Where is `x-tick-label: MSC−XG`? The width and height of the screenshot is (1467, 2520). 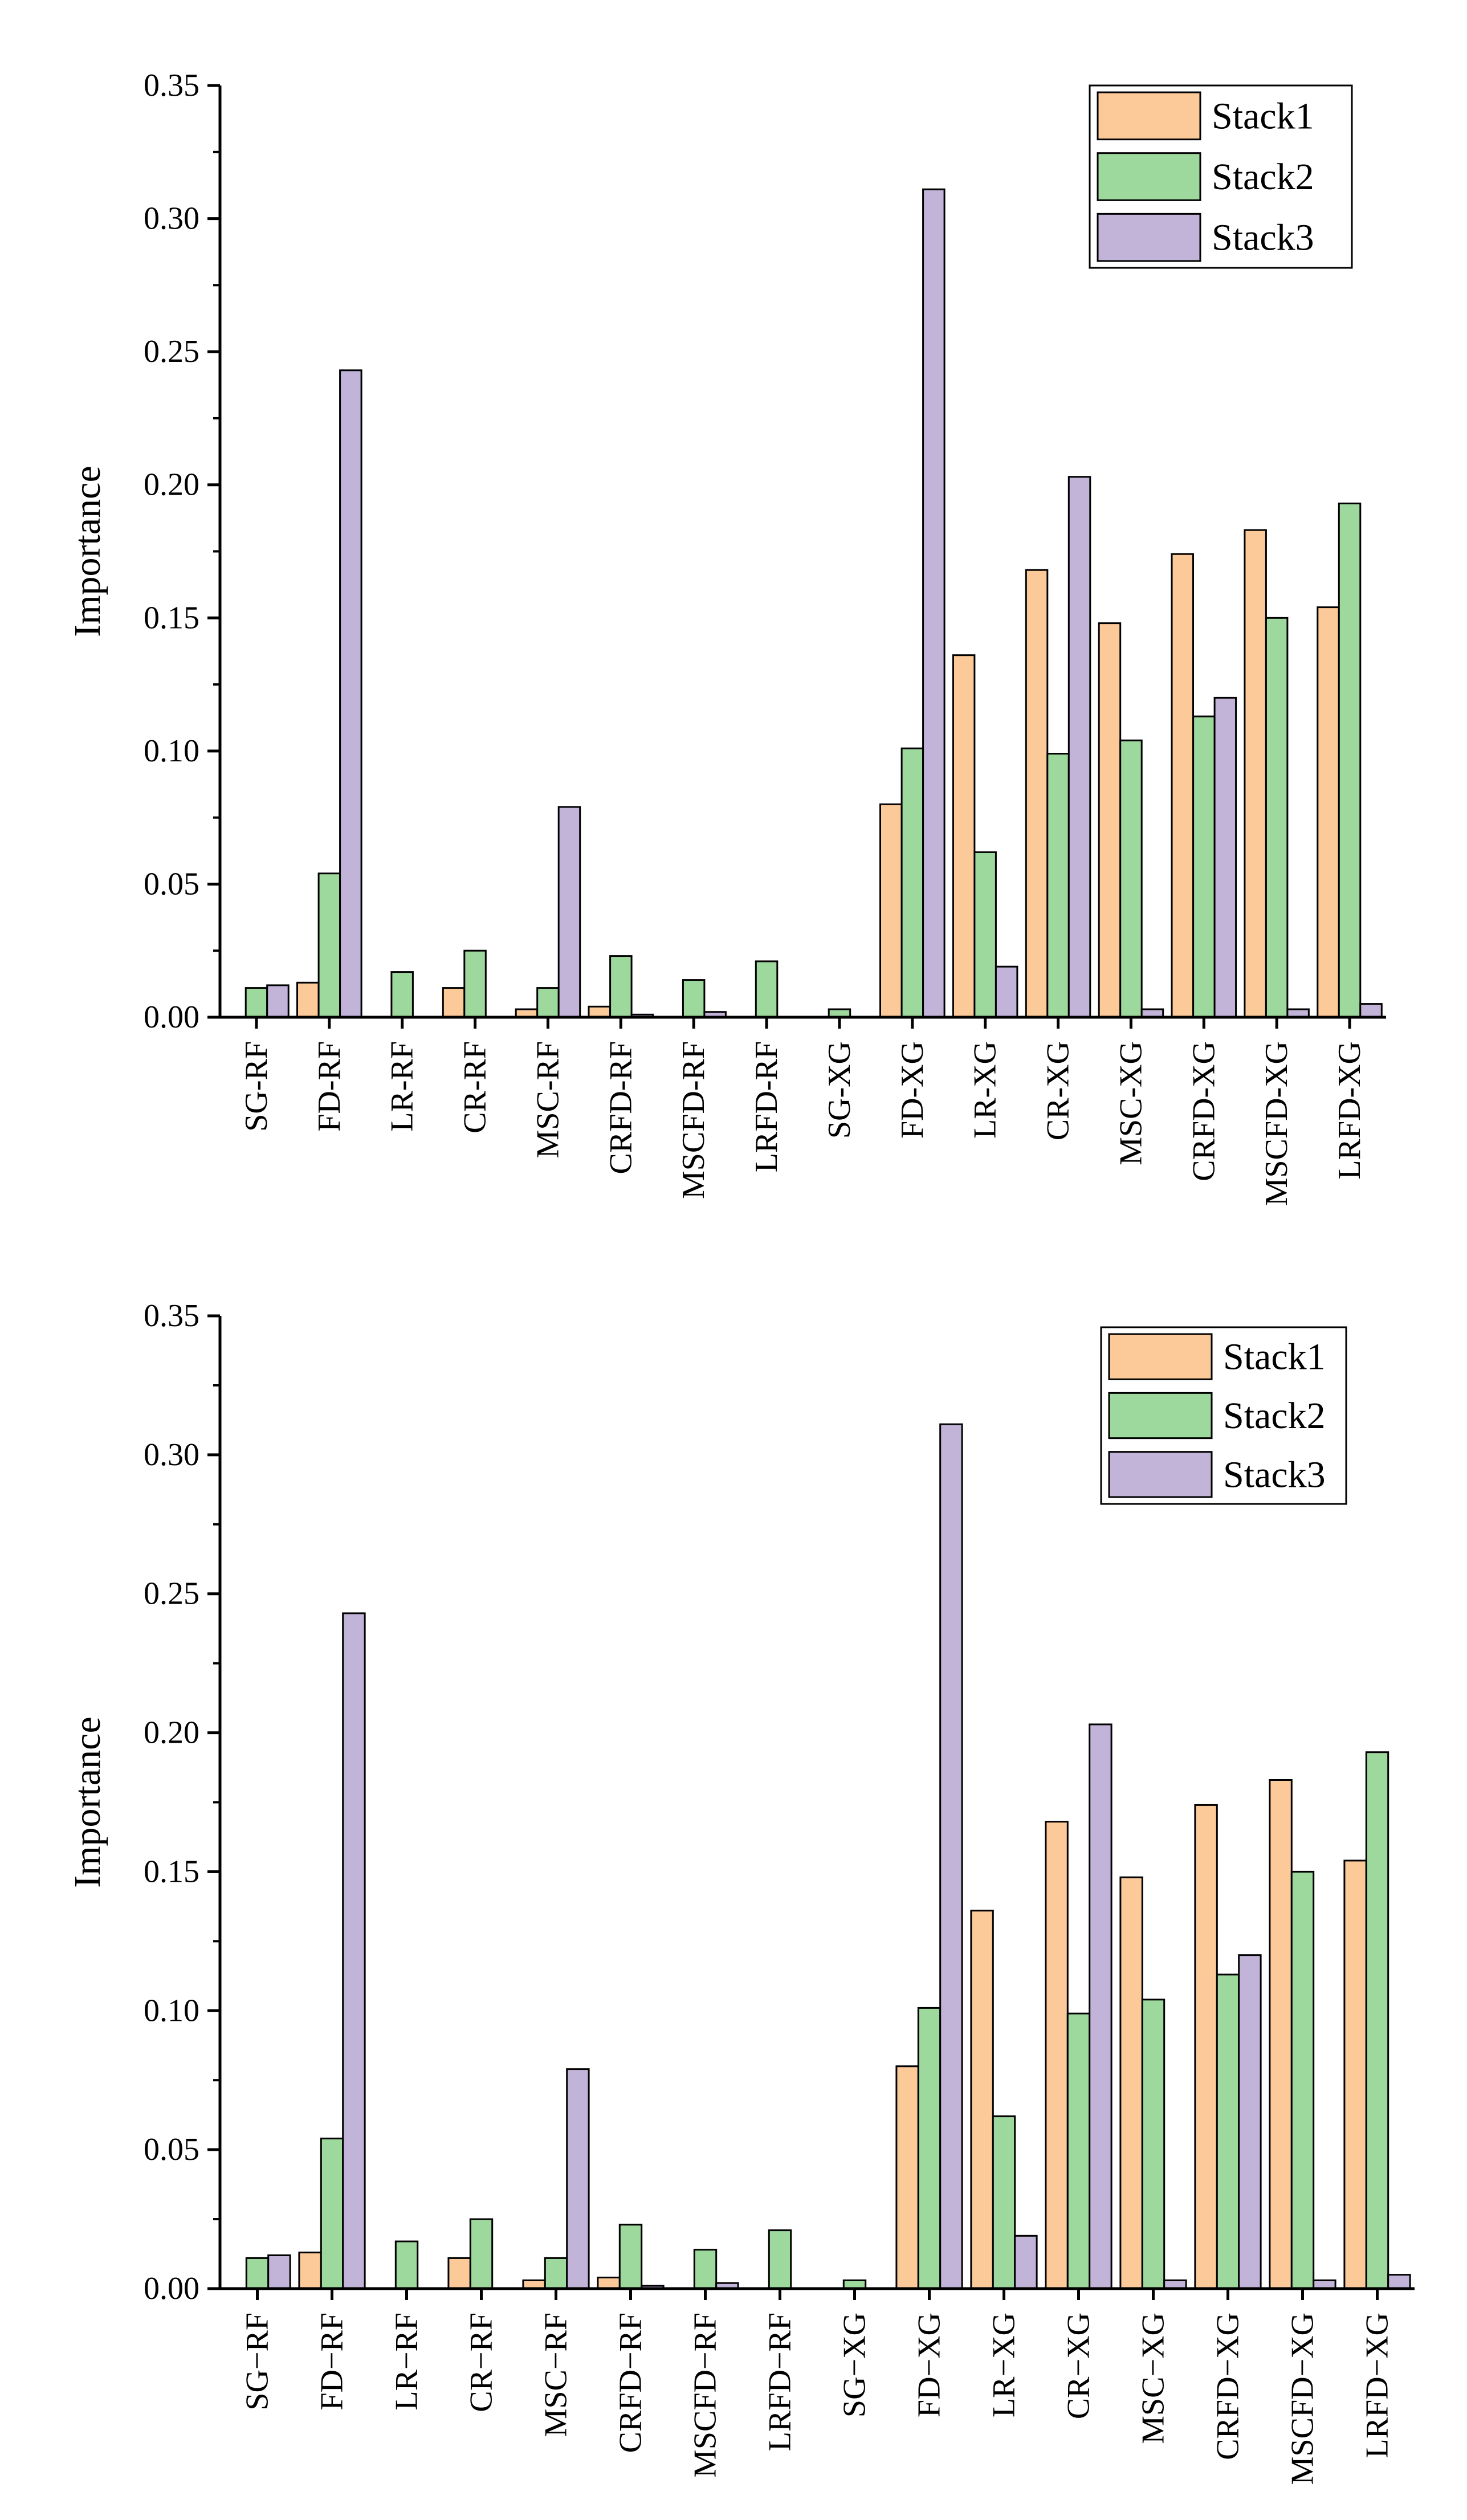
x-tick-label: MSC−XG is located at coordinates (1153, 2378).